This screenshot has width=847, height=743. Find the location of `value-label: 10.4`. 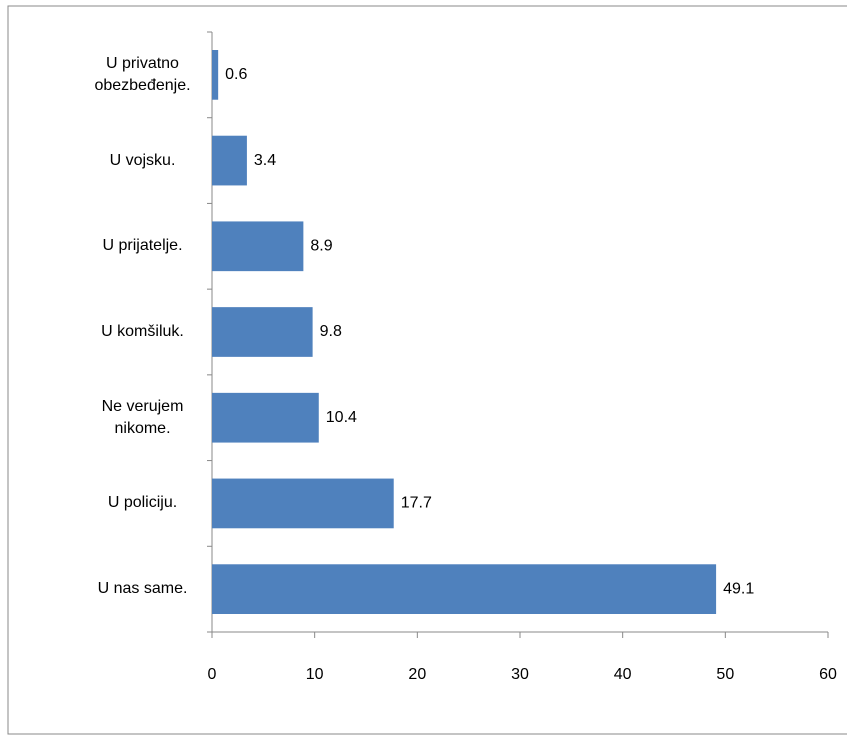

value-label: 10.4 is located at coordinates (341, 417).